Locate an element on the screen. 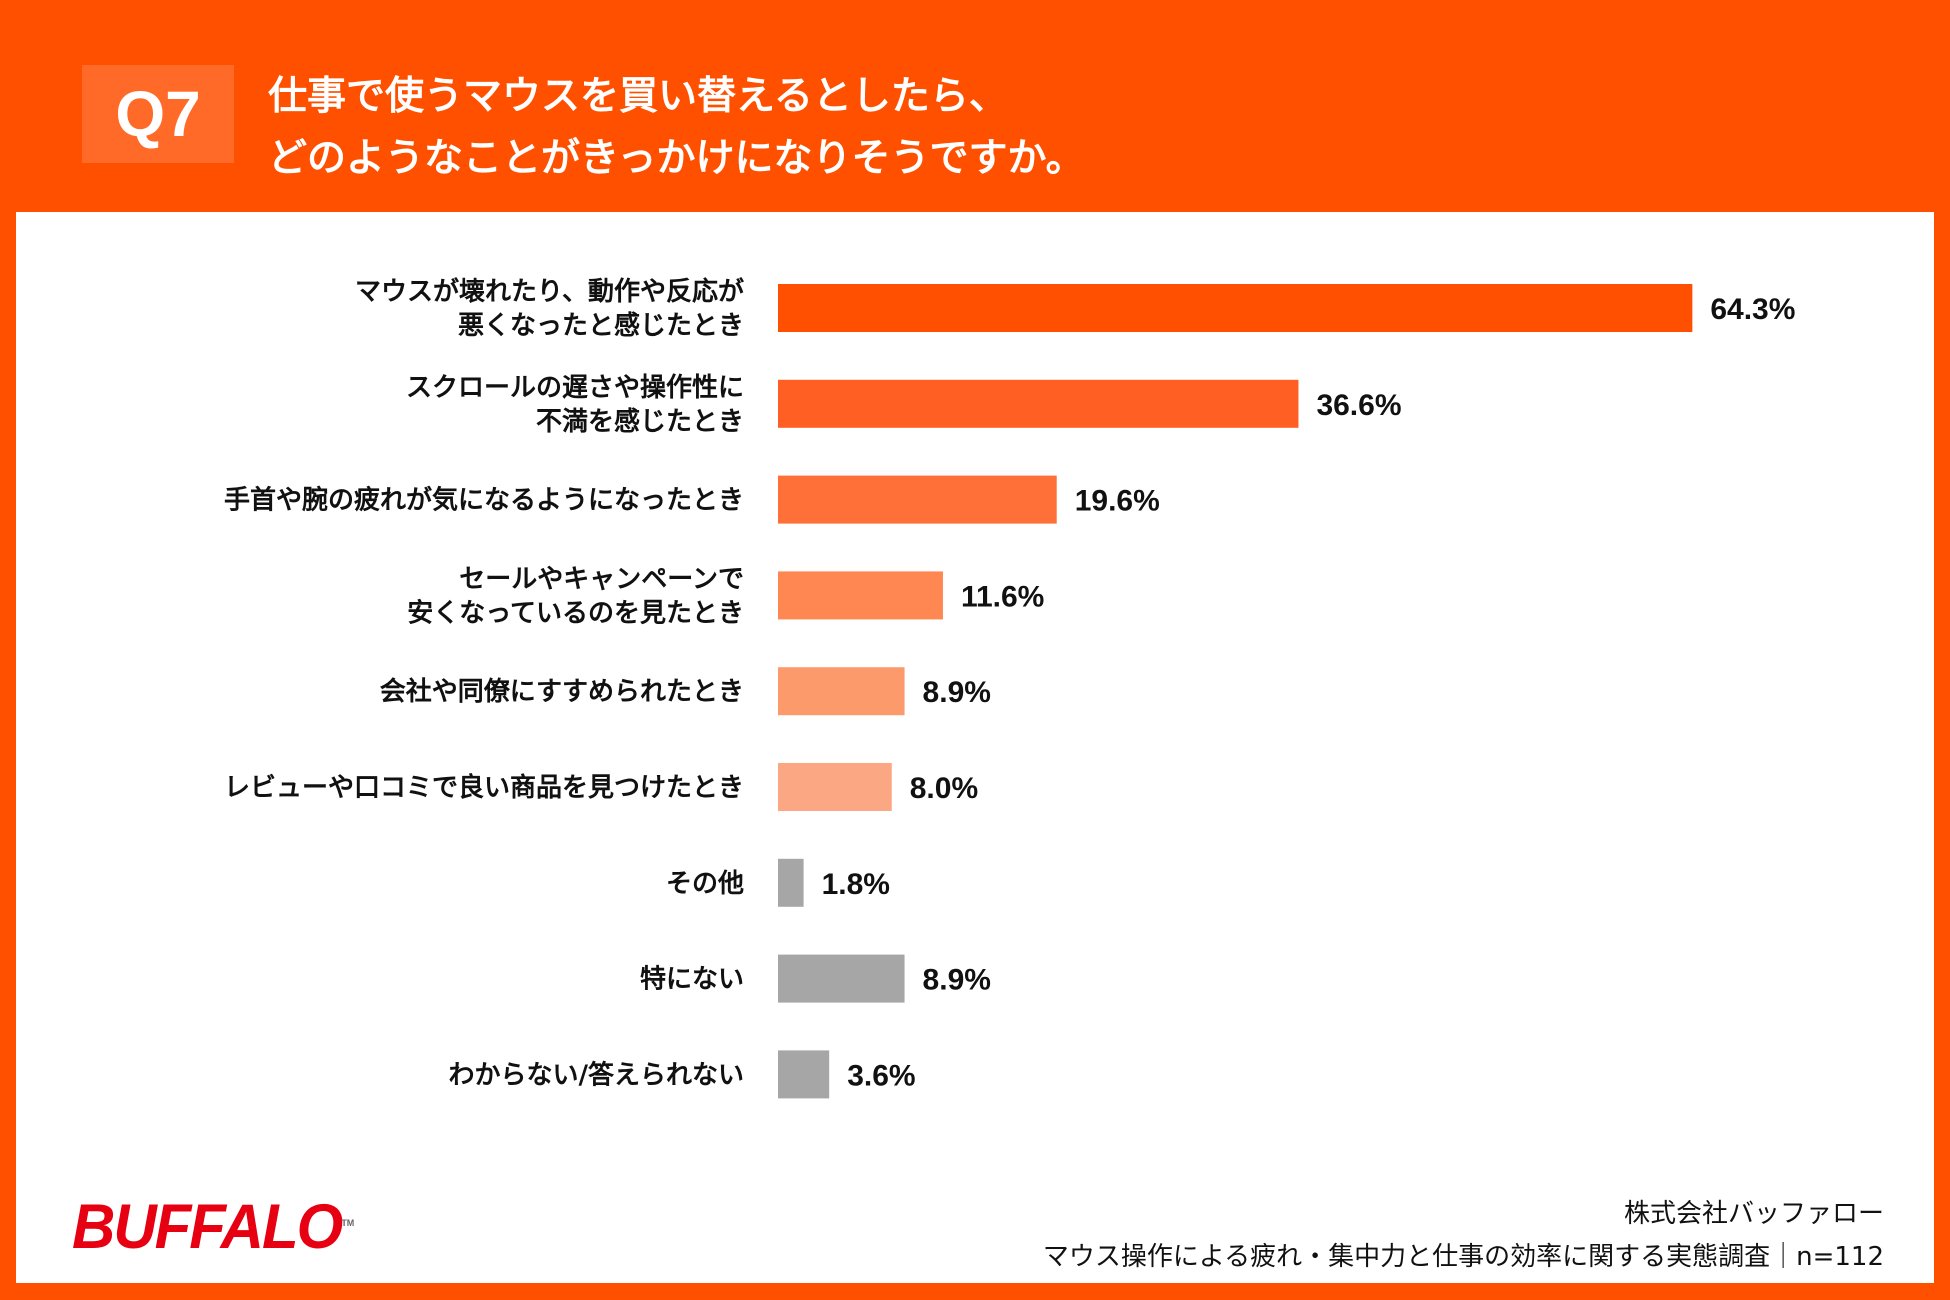  value-label: 1.8% is located at coordinates (856, 884).